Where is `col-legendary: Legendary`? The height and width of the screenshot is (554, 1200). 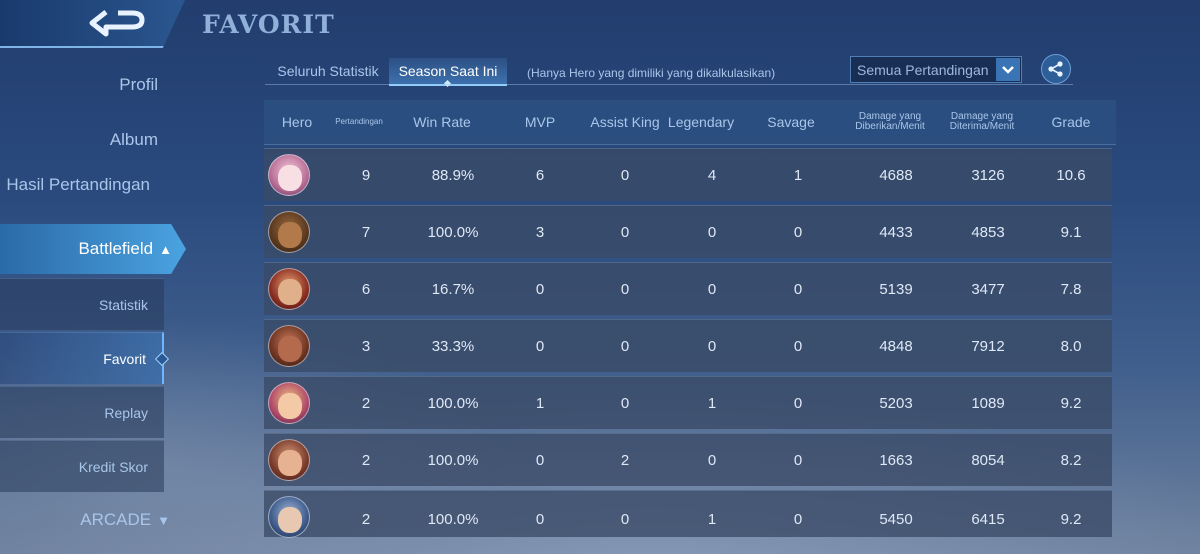 col-legendary: Legendary is located at coordinates (701, 122).